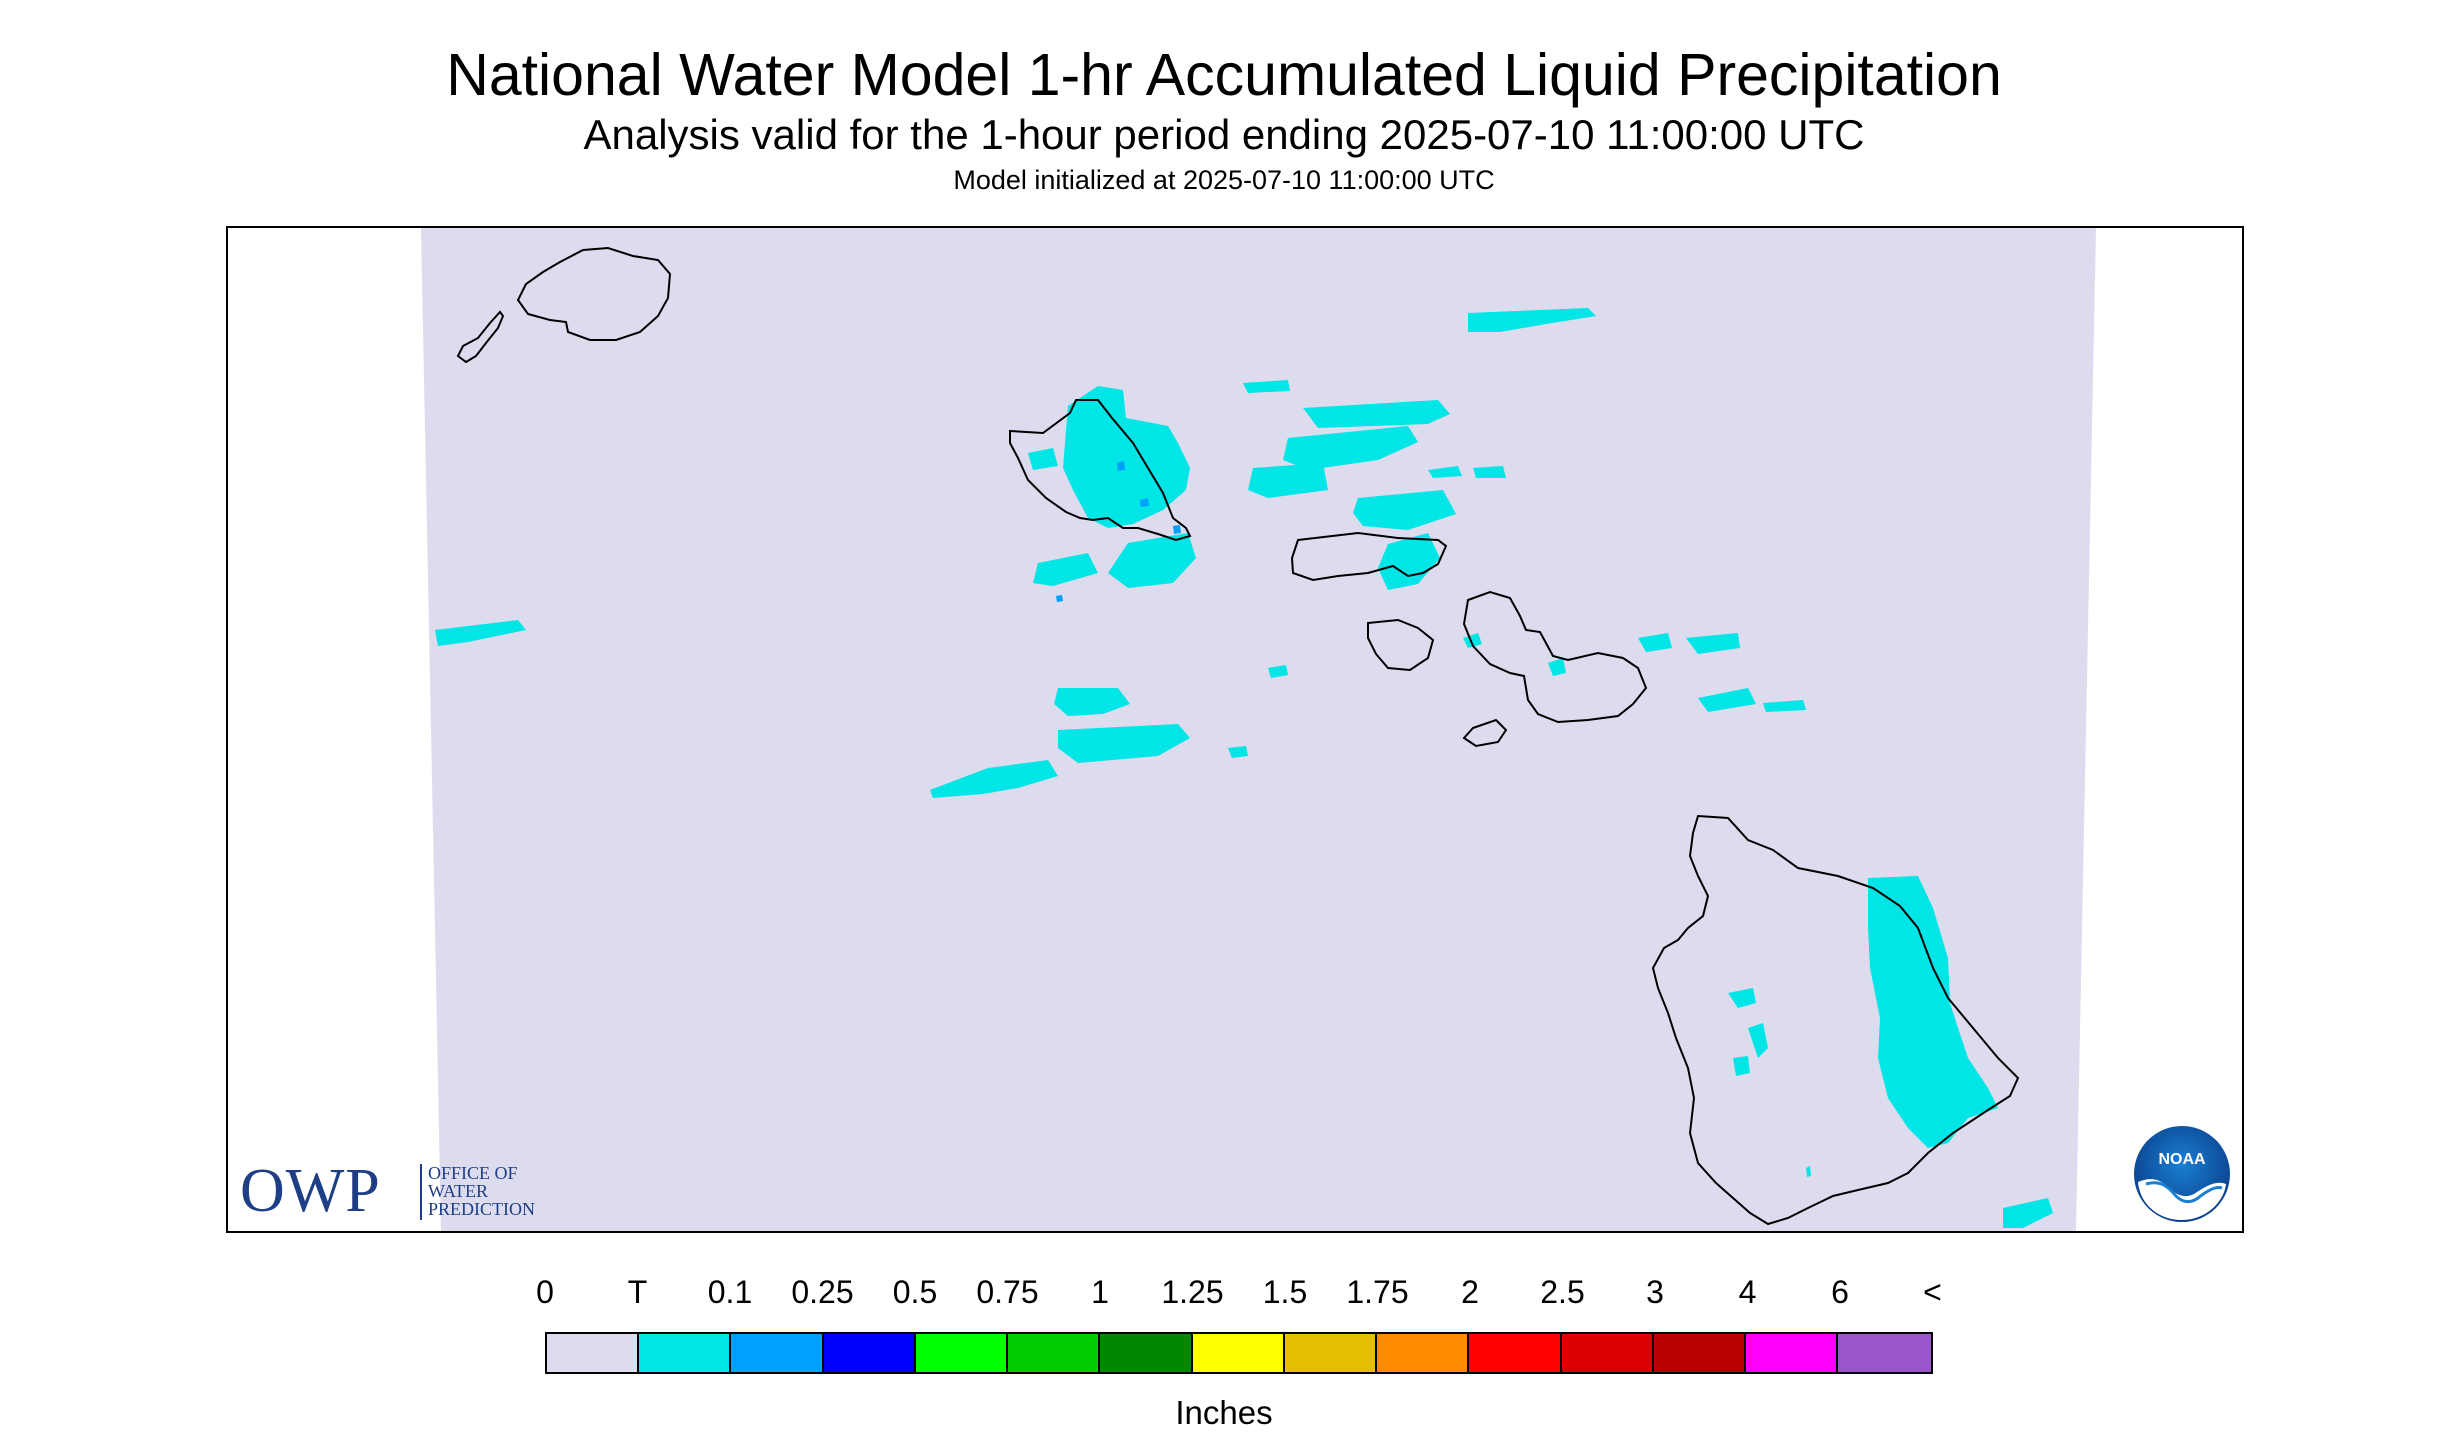 Image resolution: width=2448 pixels, height=1448 pixels. Describe the element at coordinates (1007, 1292) in the screenshot. I see `legend-label: 0.75` at that location.